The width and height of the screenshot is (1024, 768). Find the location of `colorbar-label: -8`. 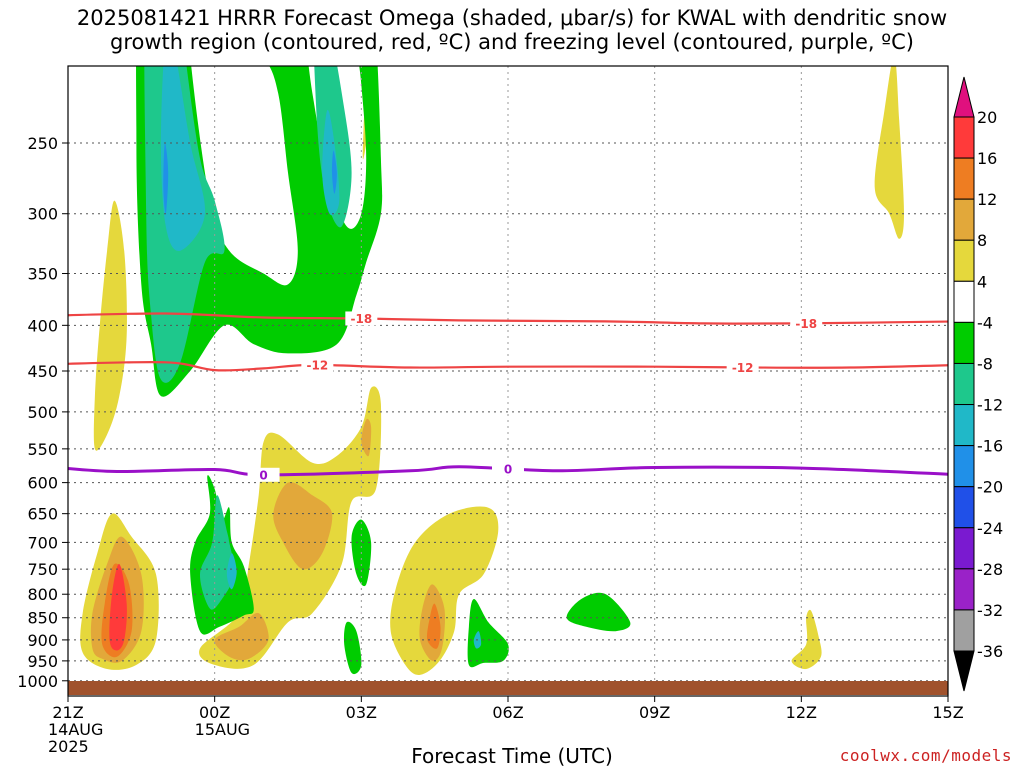

colorbar-label: -8 is located at coordinates (985, 363).